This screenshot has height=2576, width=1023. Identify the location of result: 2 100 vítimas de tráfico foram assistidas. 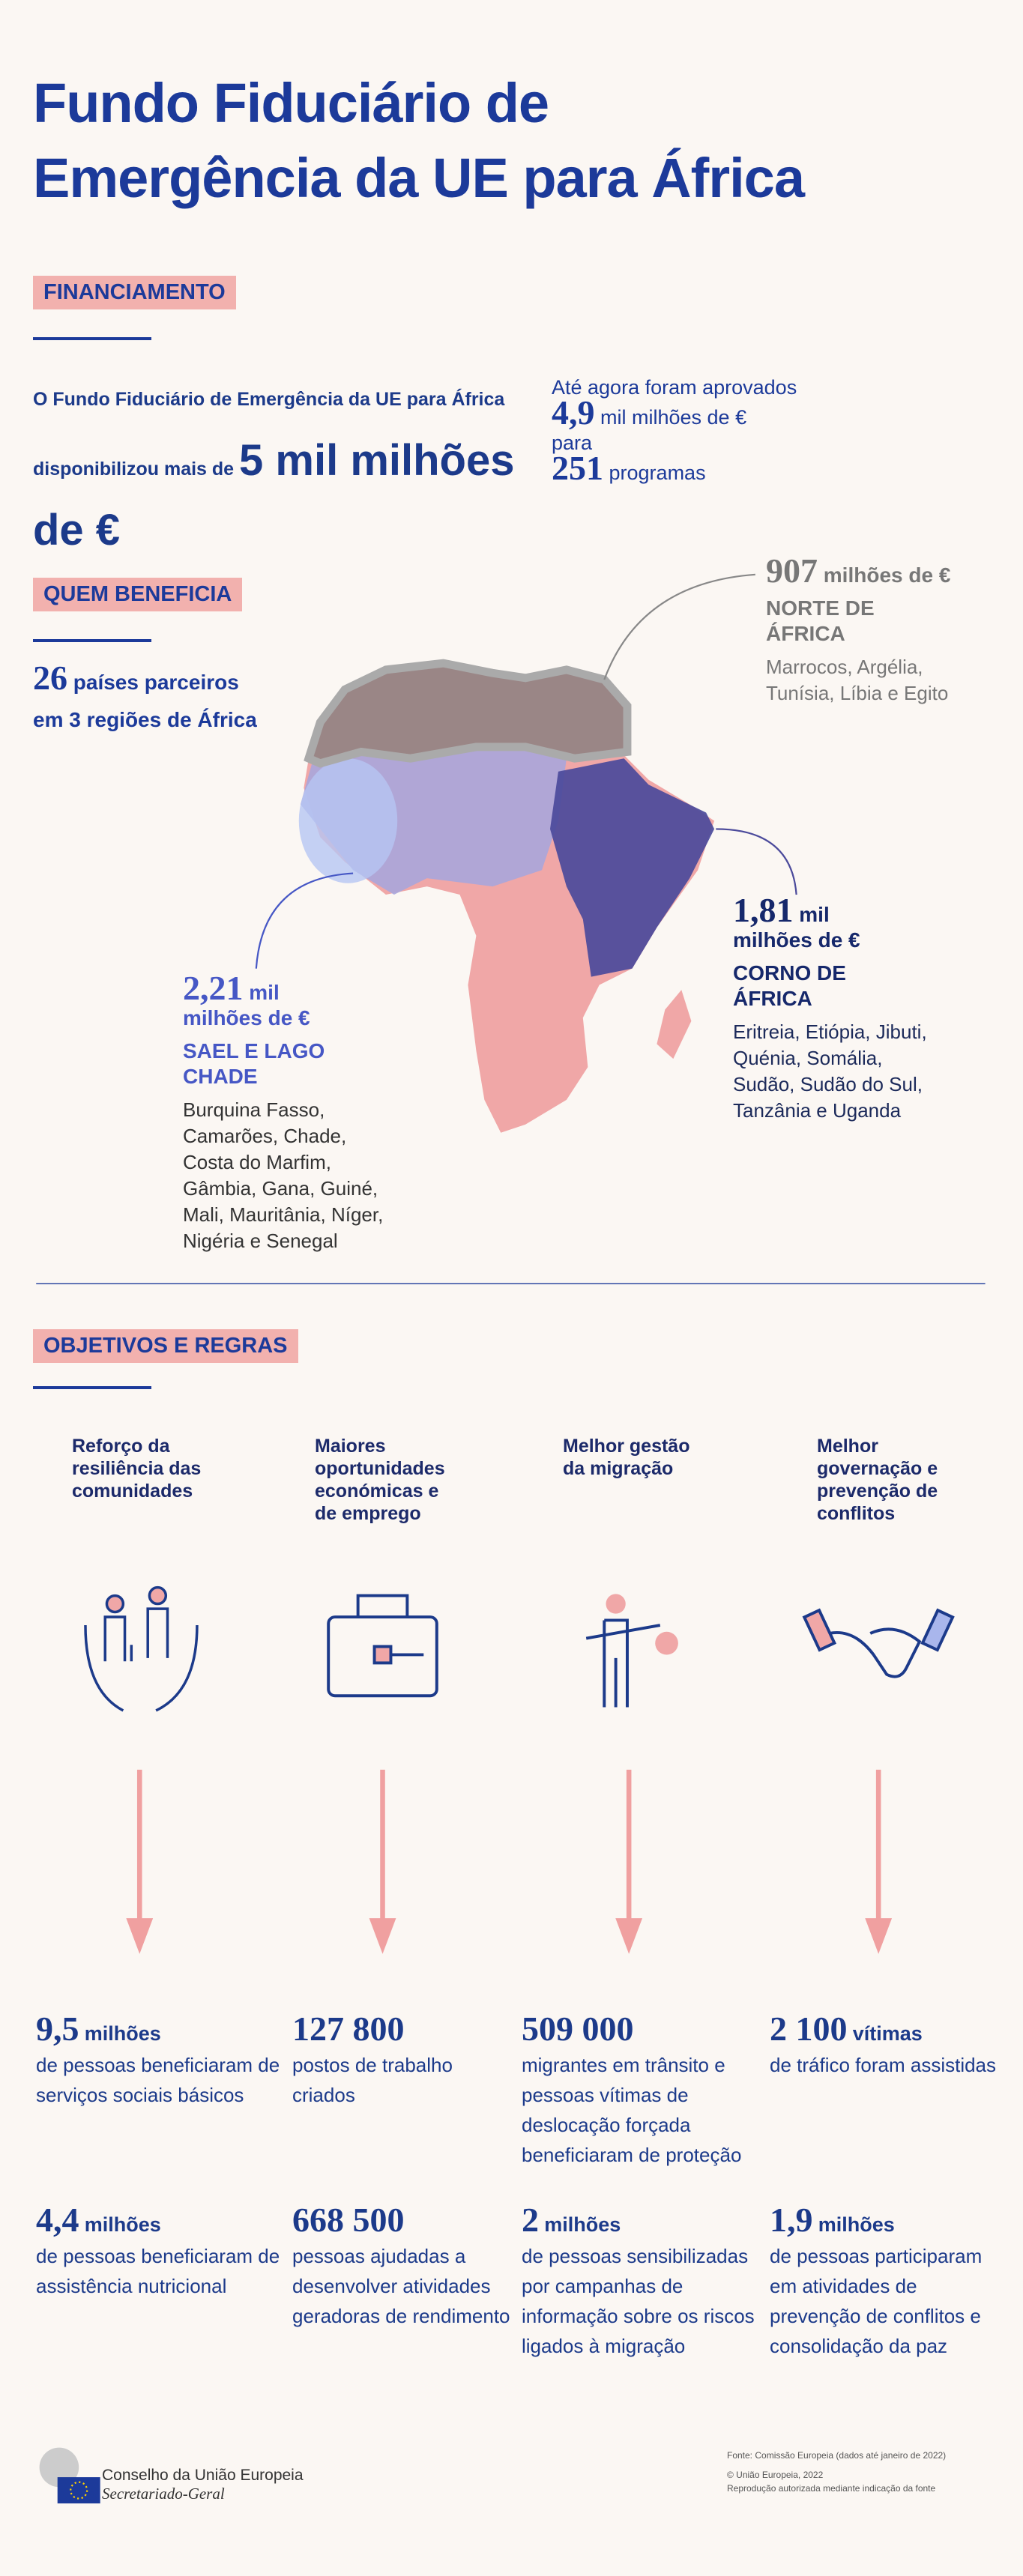
(890, 2044).